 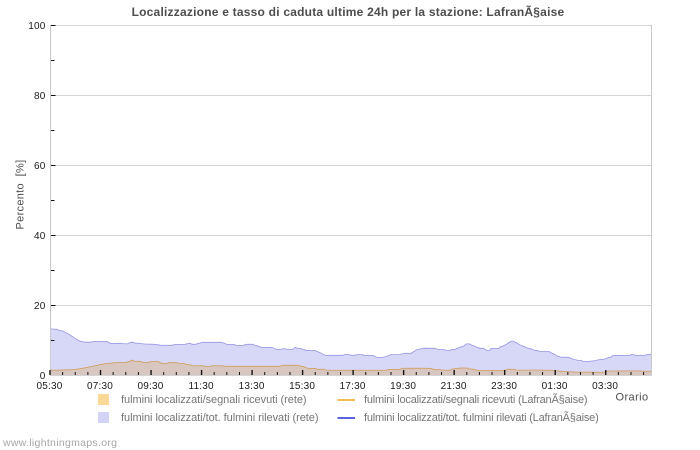 I want to click on svg-text: 05:30, so click(x=49, y=386).